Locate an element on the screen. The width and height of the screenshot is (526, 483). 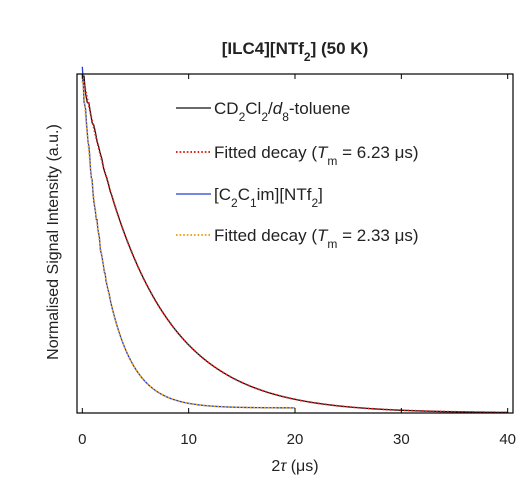
legend-label-2: Fitted decay (Tm = 6.23 μs) is located at coordinates (316, 155).